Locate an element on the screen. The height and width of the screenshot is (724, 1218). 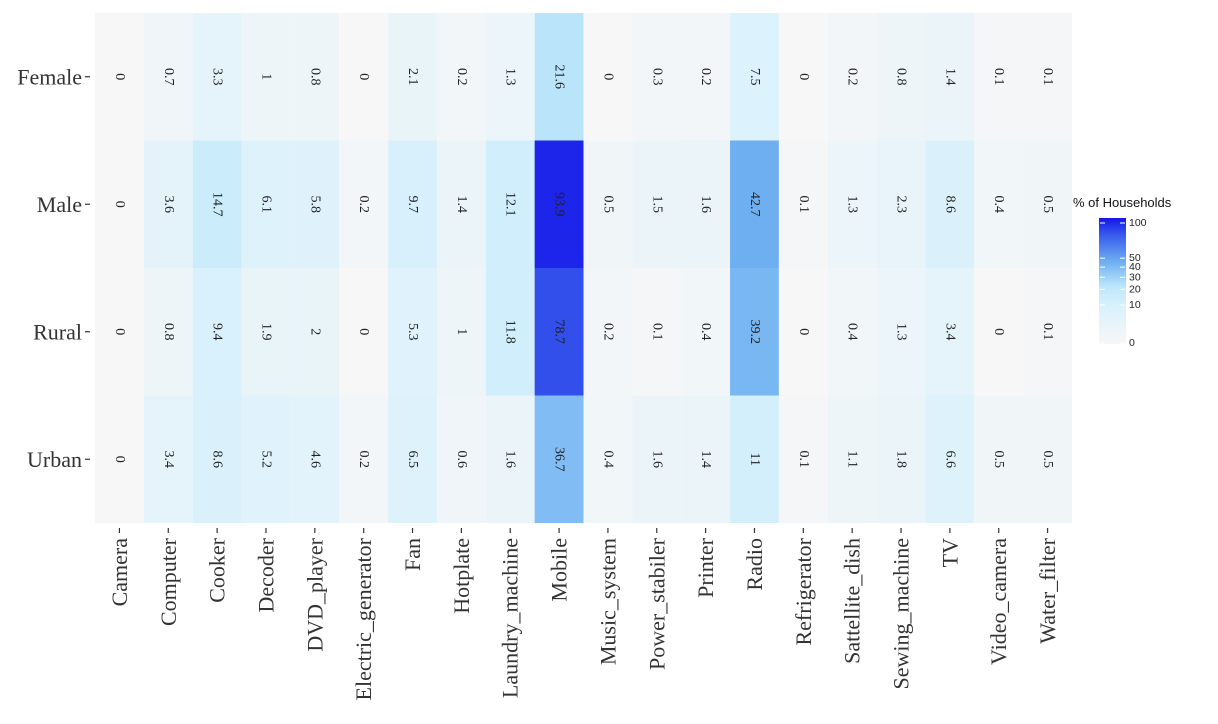
cell-value-label: 0.2 is located at coordinates (705, 77).